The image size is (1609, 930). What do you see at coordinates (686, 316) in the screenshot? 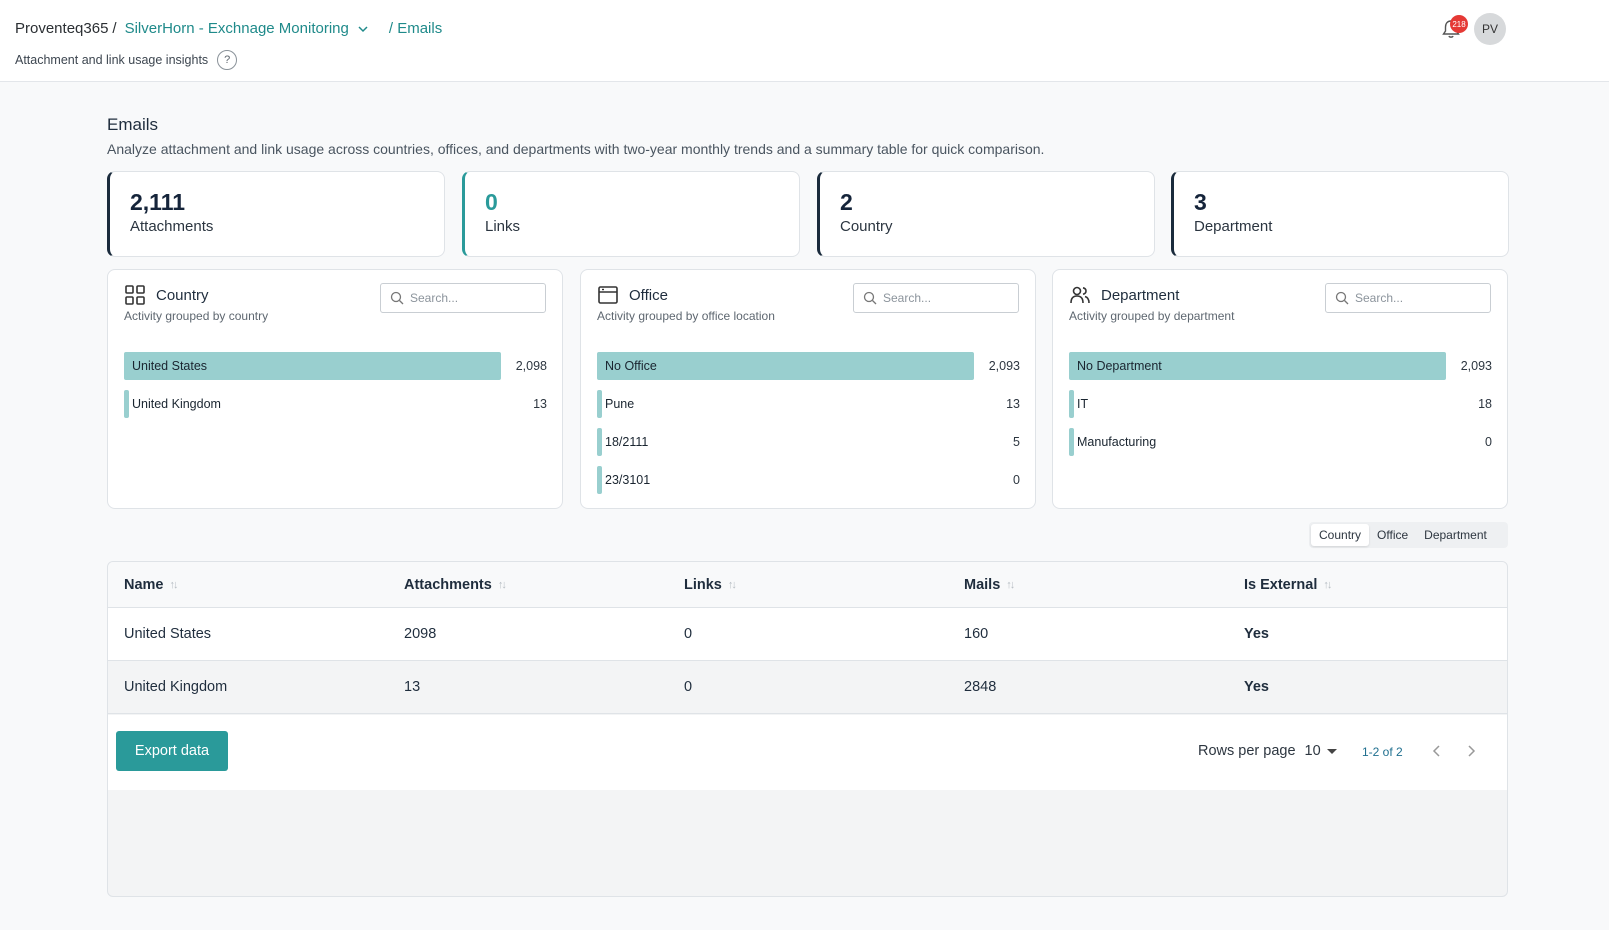
I see `panel-subtitle: Activity grouped by office location` at bounding box center [686, 316].